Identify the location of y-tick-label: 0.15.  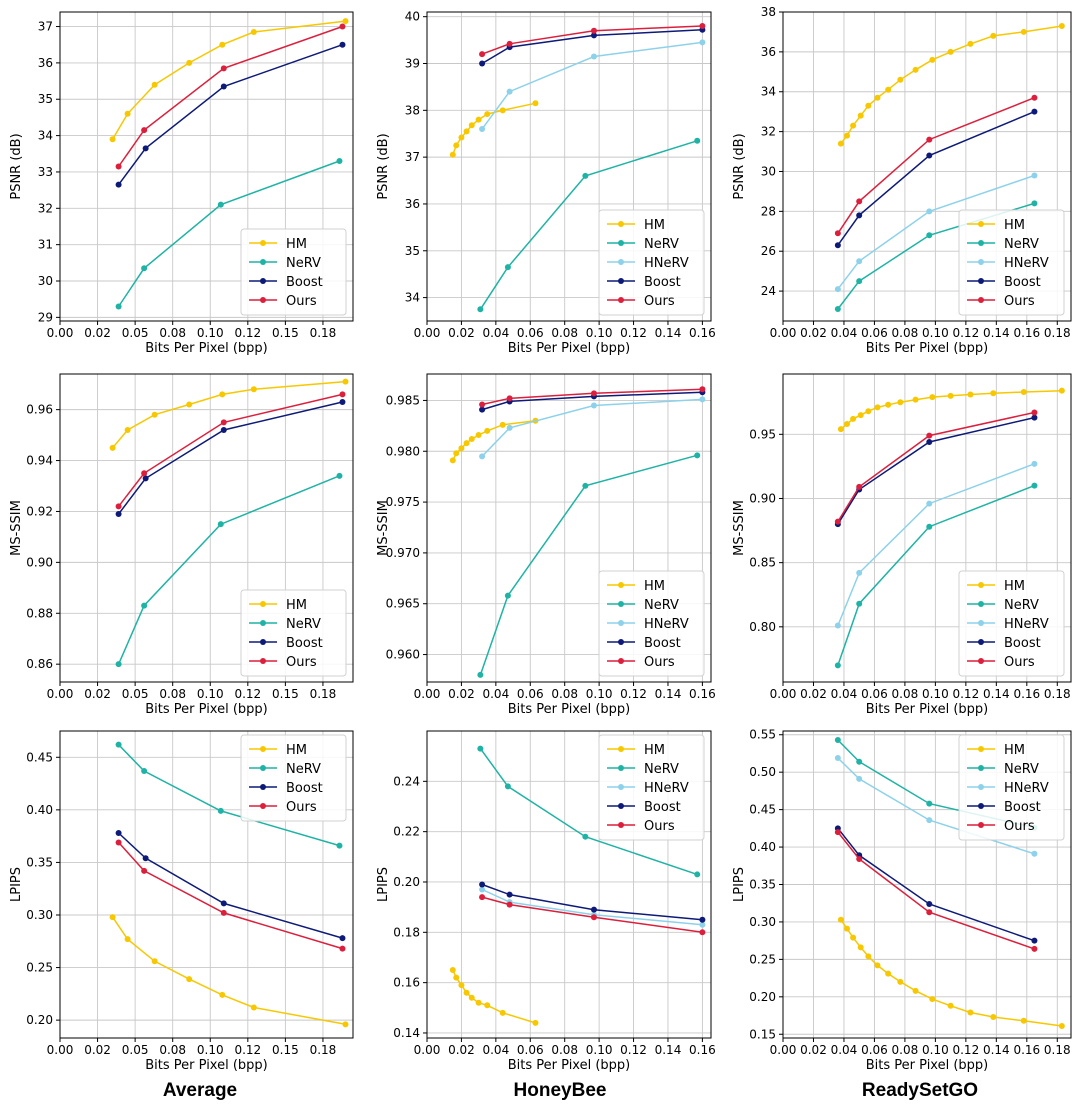
(762, 1034).